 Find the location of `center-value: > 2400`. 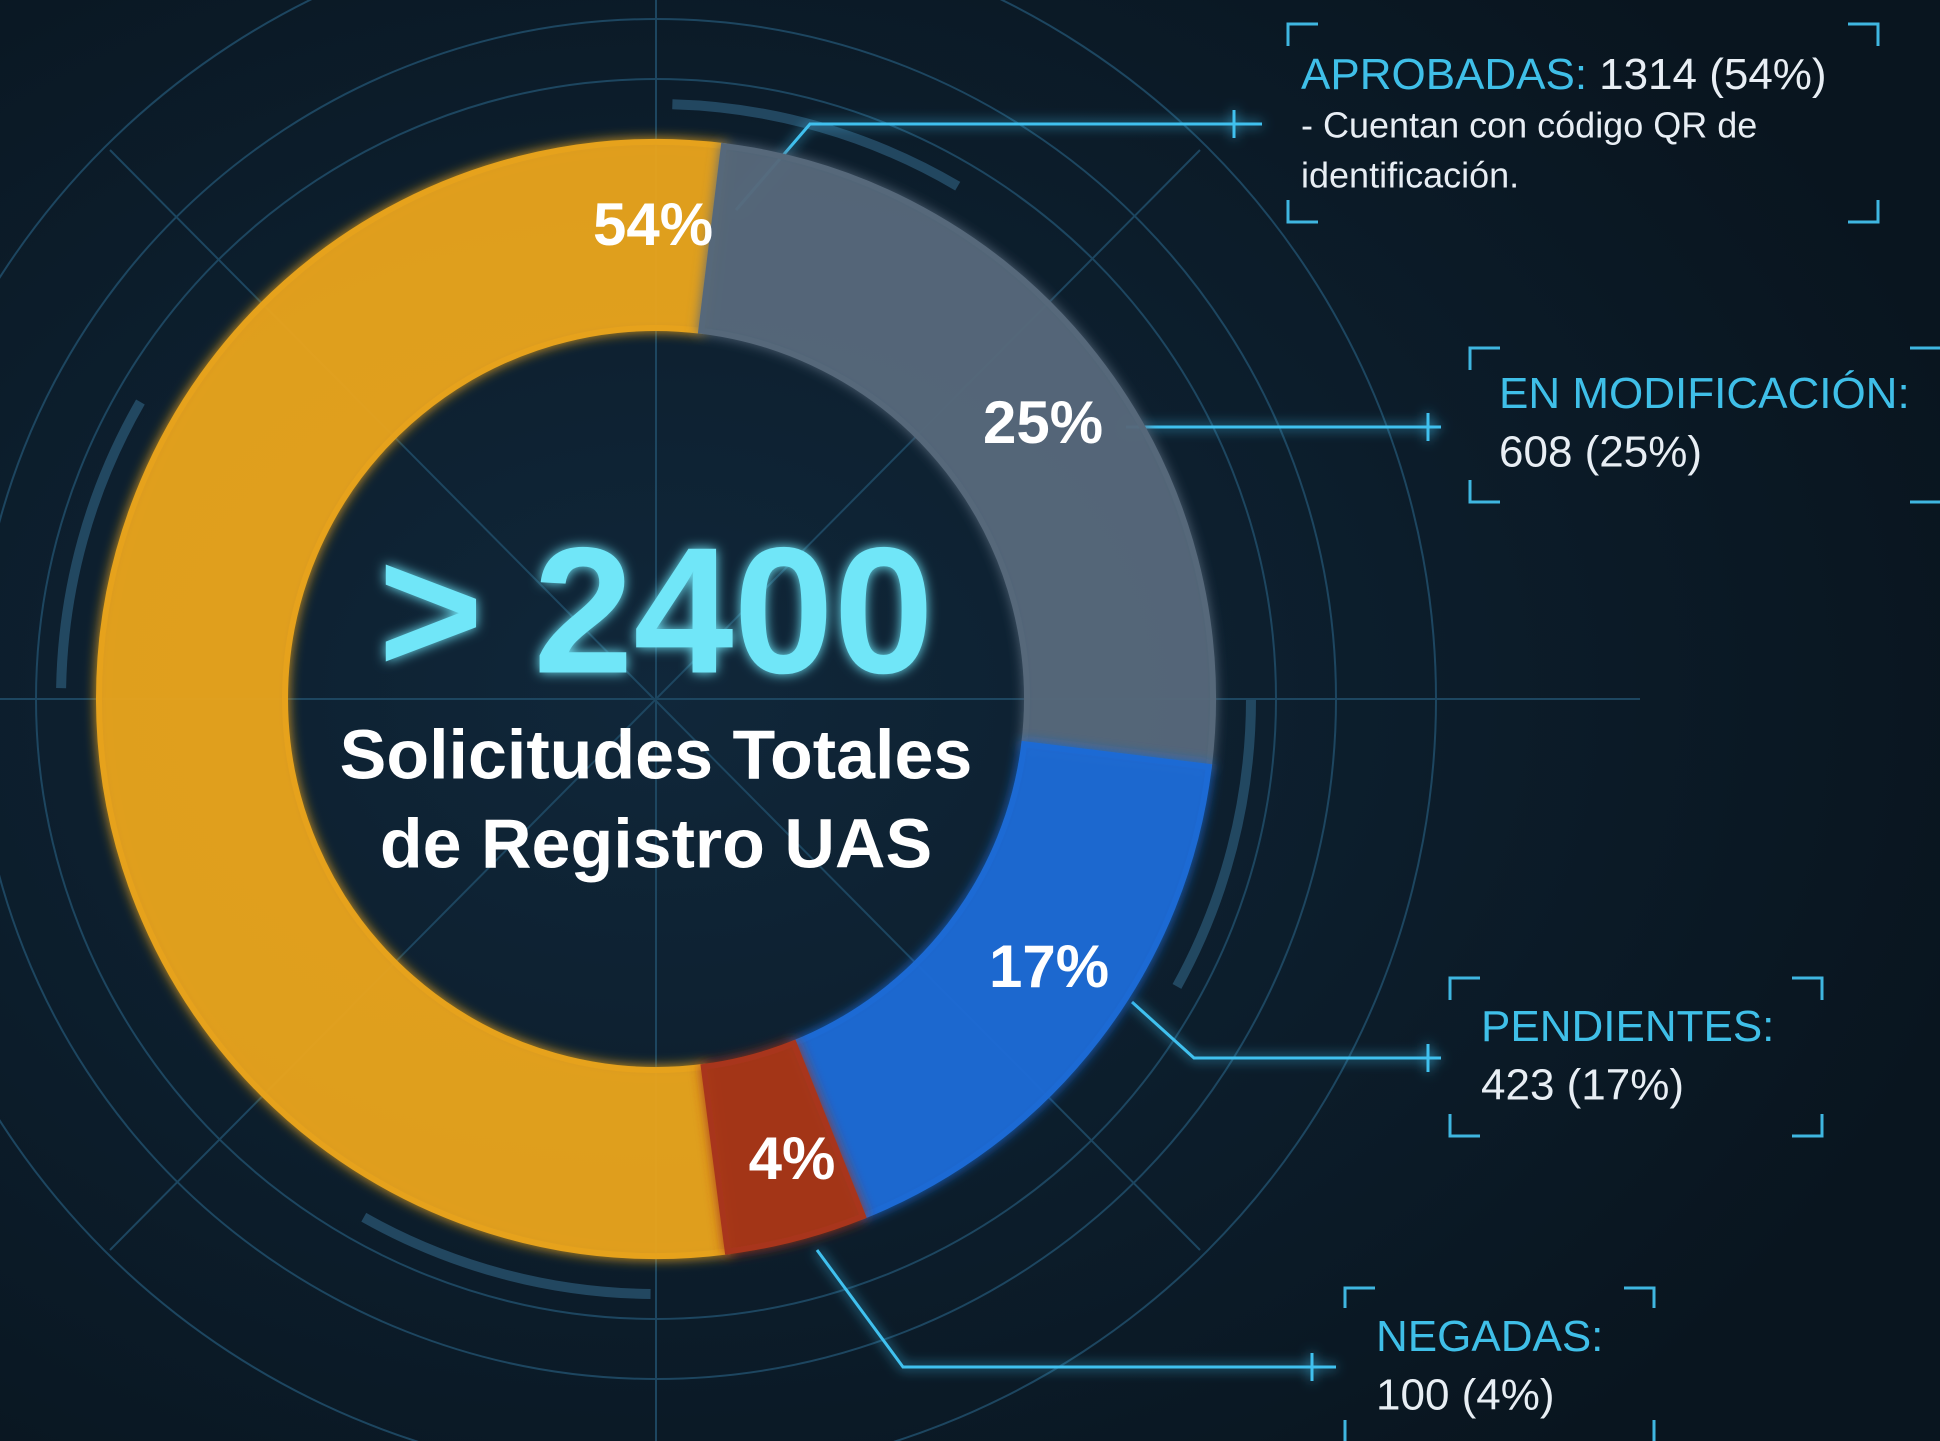

center-value: > 2400 is located at coordinates (656, 611).